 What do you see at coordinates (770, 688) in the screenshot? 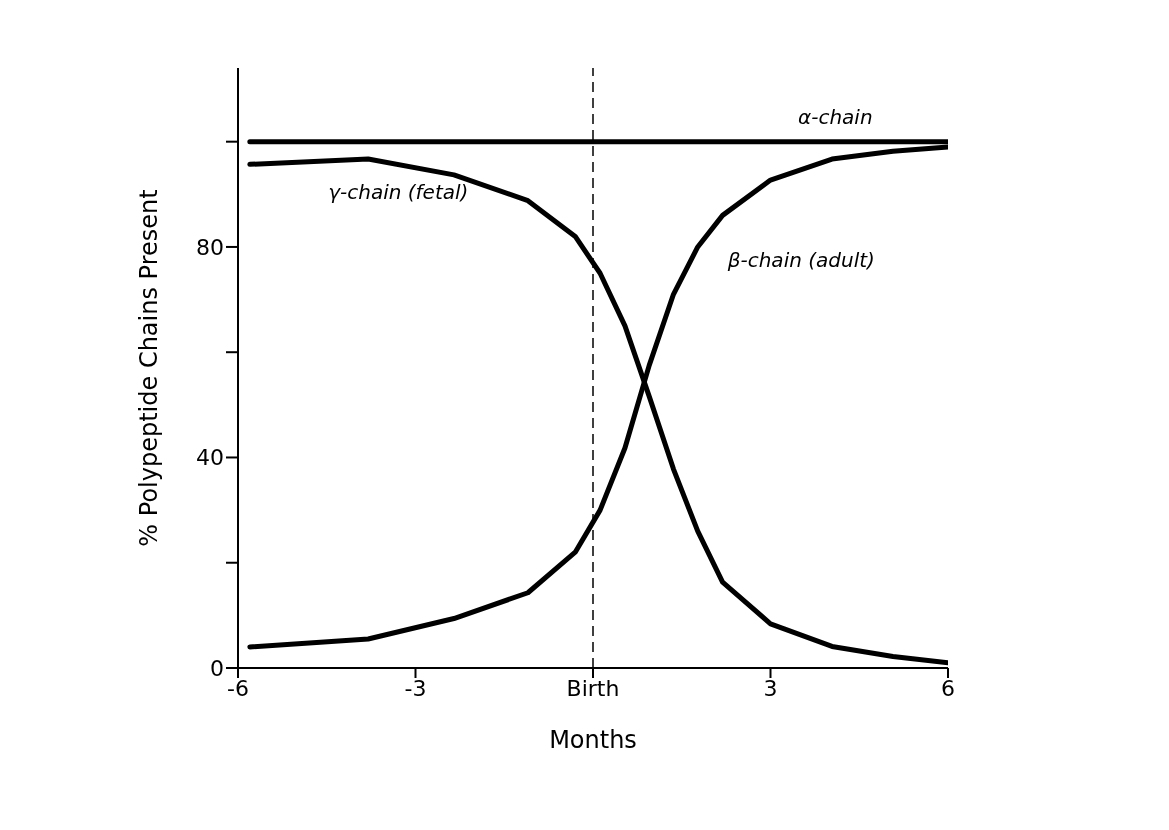
I see `x-tick-label: 3` at bounding box center [770, 688].